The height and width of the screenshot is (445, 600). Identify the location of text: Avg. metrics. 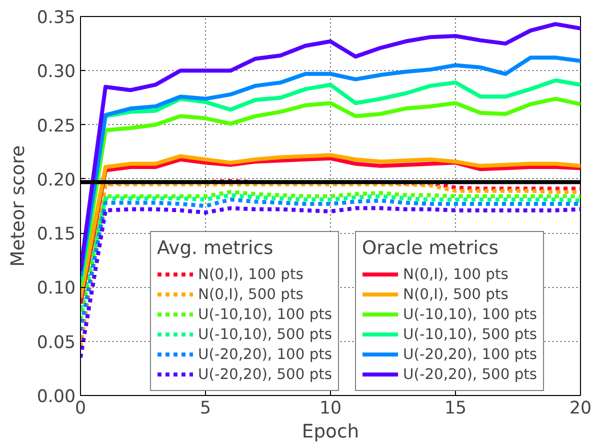
(215, 248).